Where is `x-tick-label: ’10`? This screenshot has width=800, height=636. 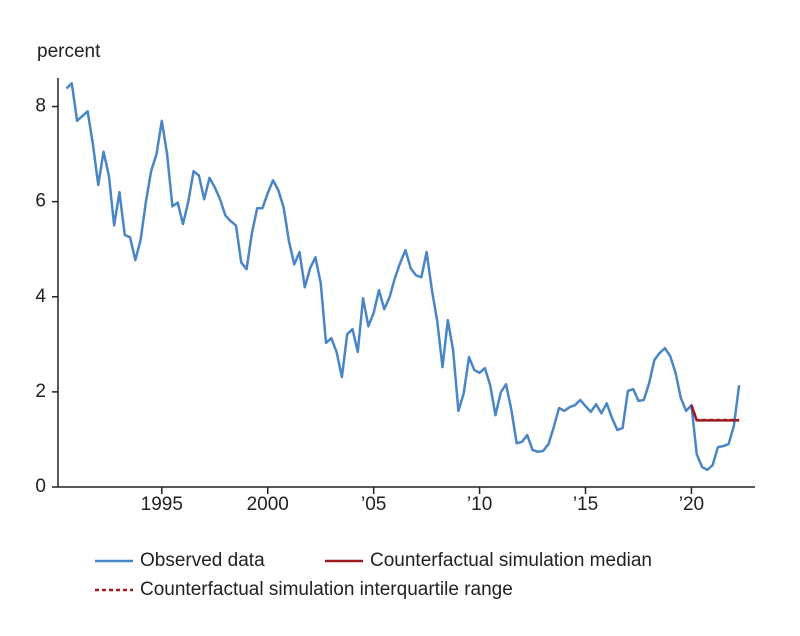 x-tick-label: ’10 is located at coordinates (479, 504).